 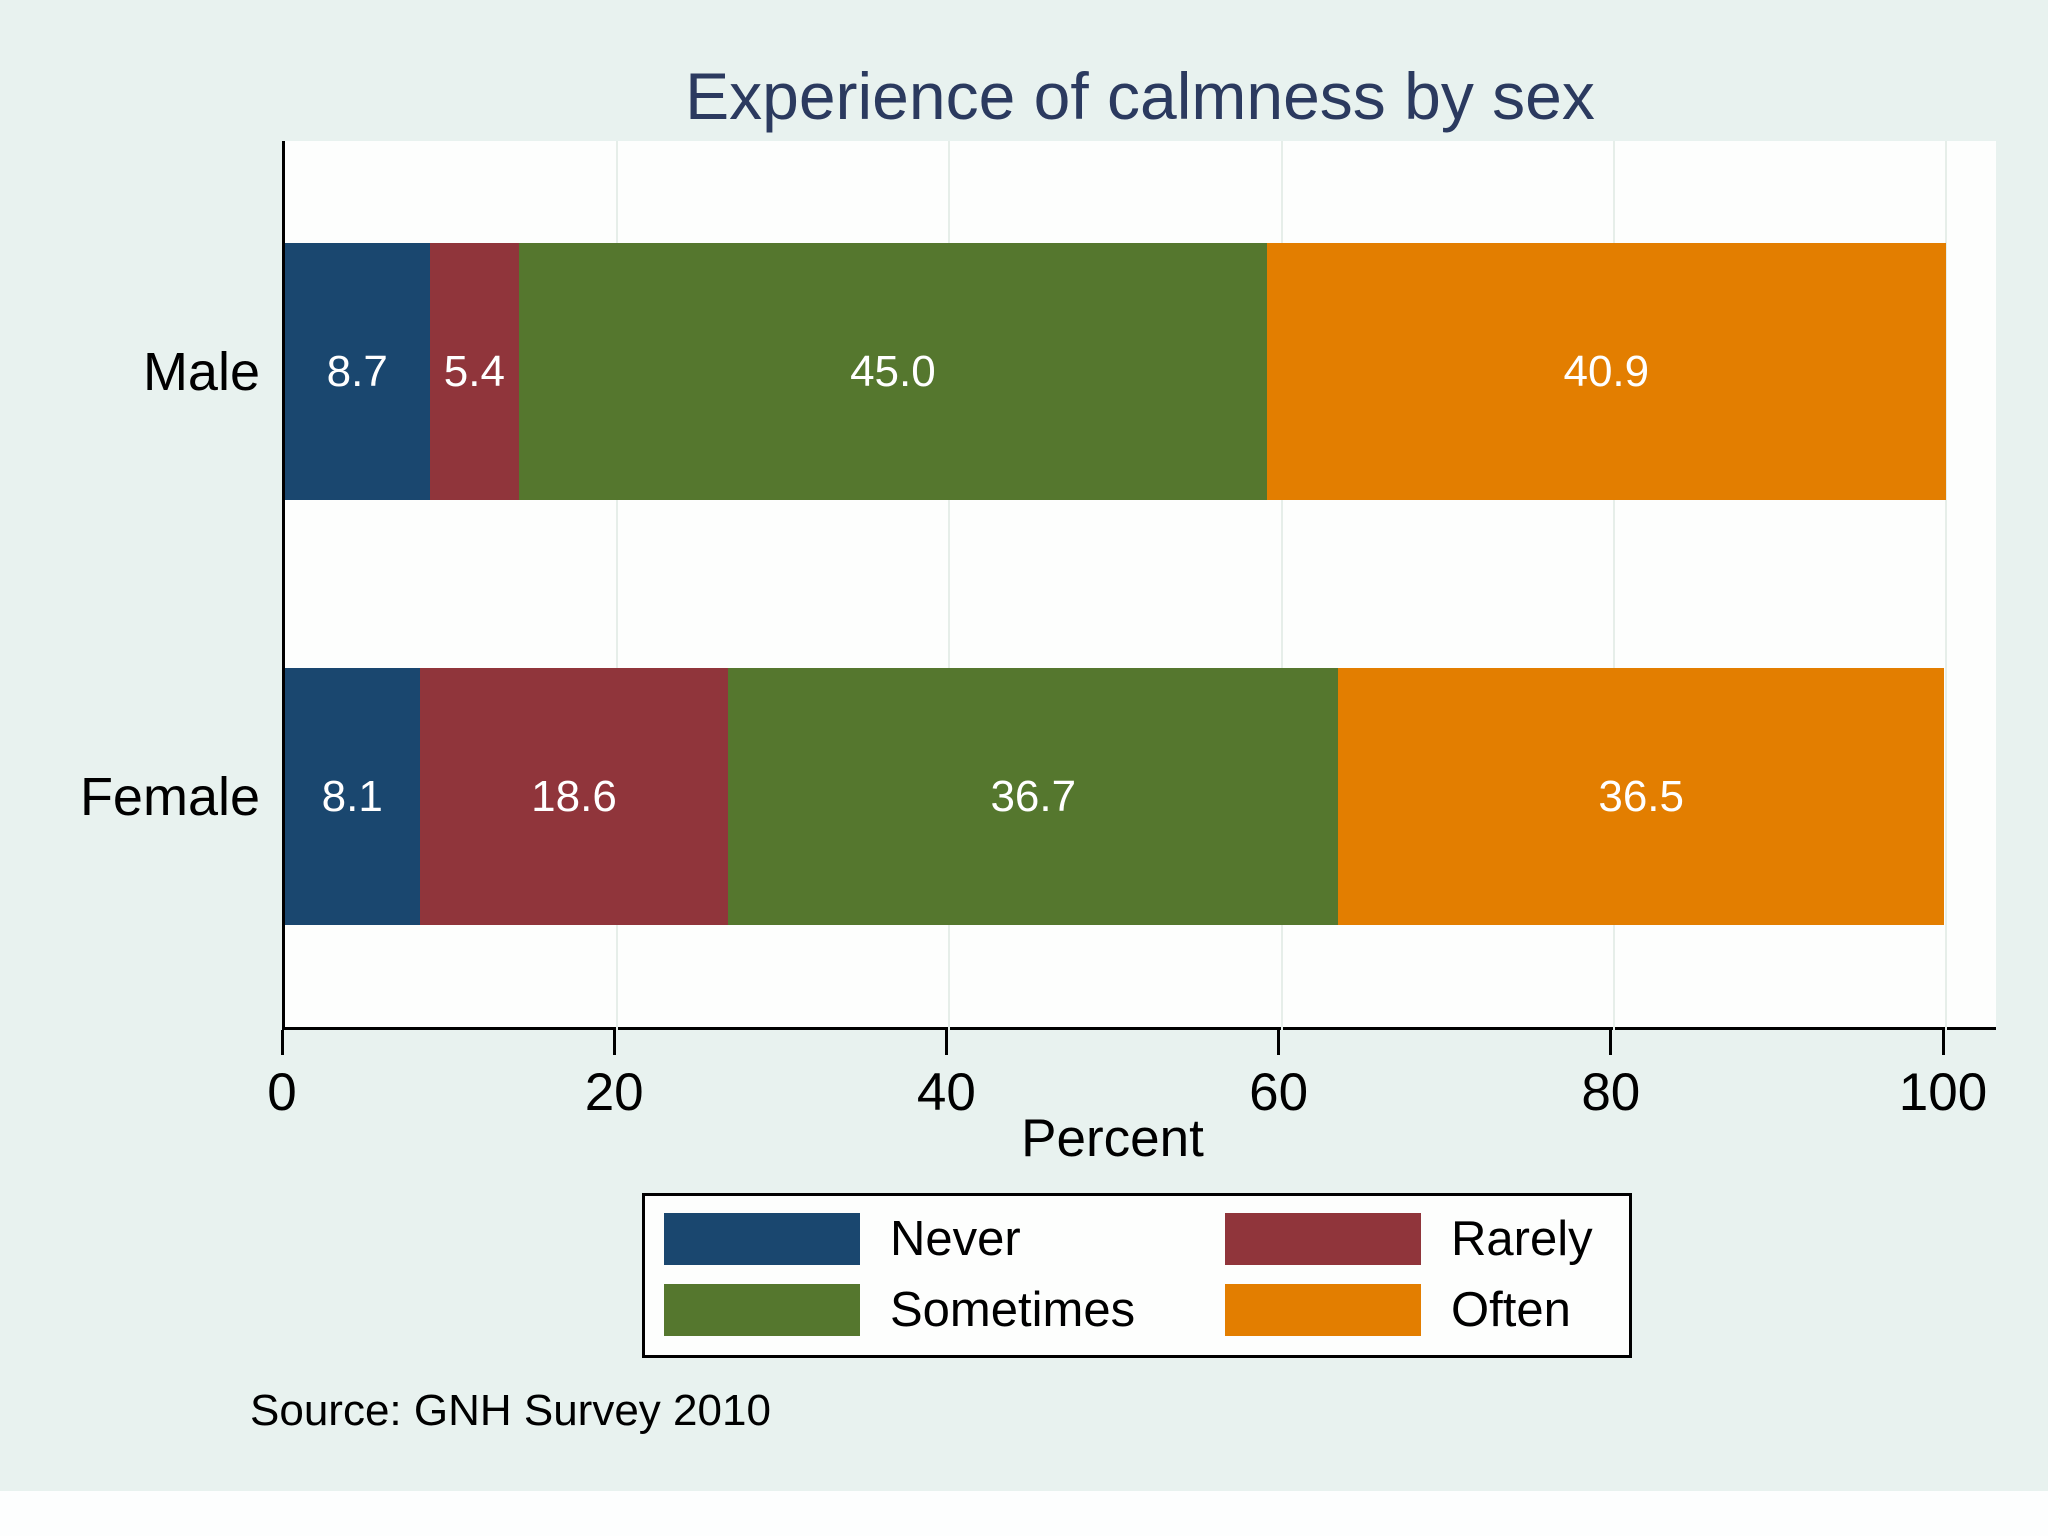 What do you see at coordinates (614, 1092) in the screenshot?
I see `x-tick-label-20: 20` at bounding box center [614, 1092].